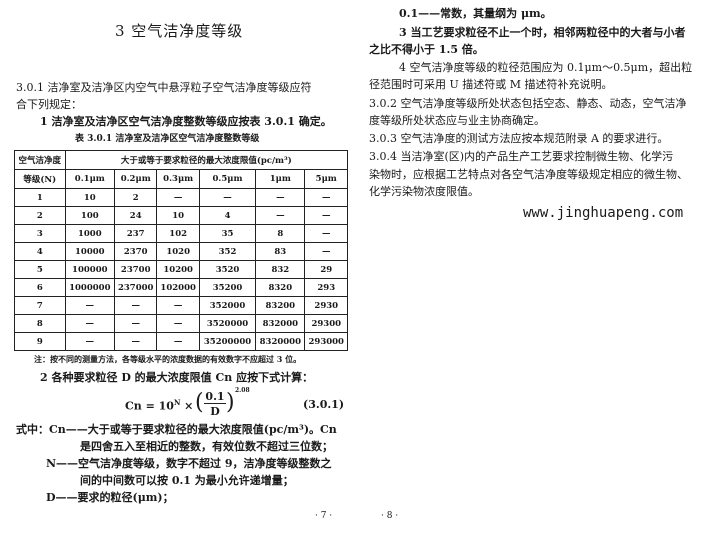 The width and height of the screenshot is (719, 533). What do you see at coordinates (178, 269) in the screenshot?
I see `value-cell: 10200` at bounding box center [178, 269].